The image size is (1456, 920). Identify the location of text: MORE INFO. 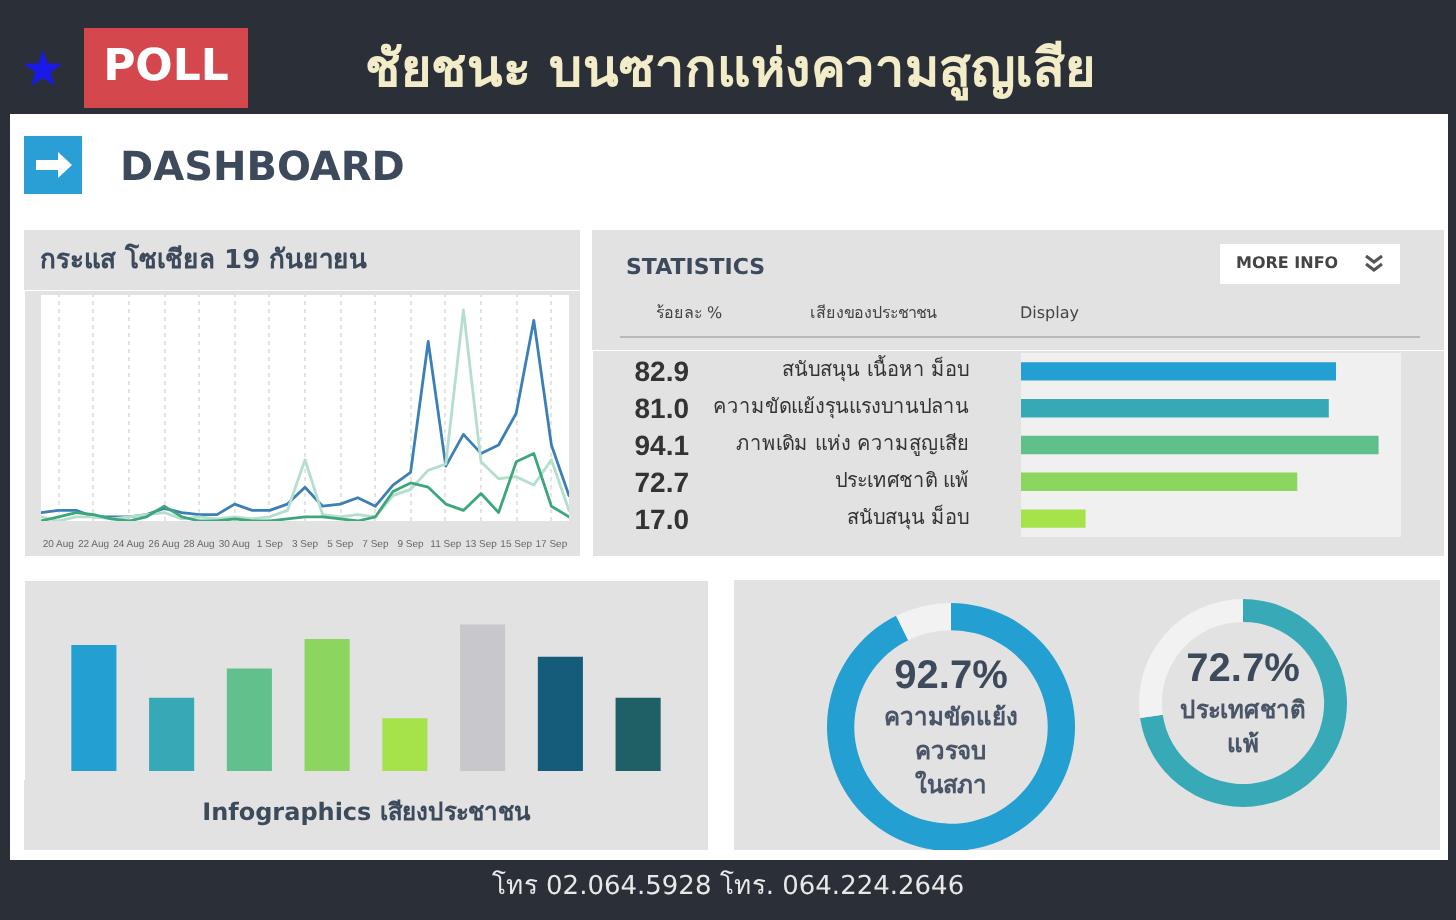
(1287, 264).